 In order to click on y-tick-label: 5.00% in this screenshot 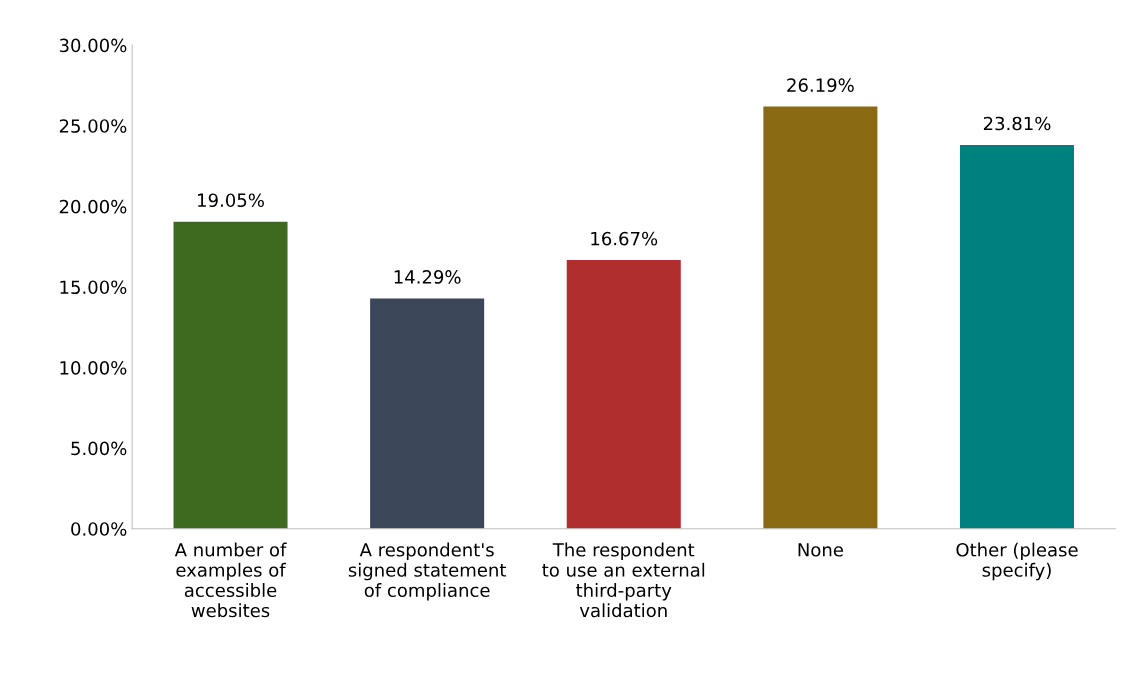, I will do `click(99, 448)`.